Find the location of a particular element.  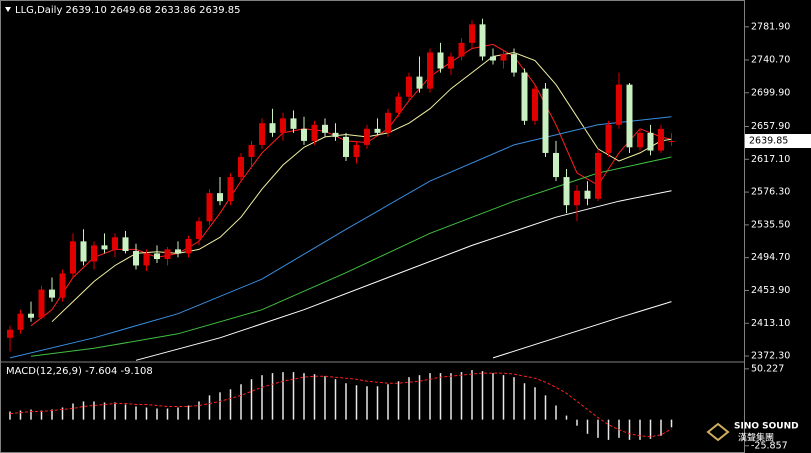

y-tick-label: 2699.90 is located at coordinates (770, 92).